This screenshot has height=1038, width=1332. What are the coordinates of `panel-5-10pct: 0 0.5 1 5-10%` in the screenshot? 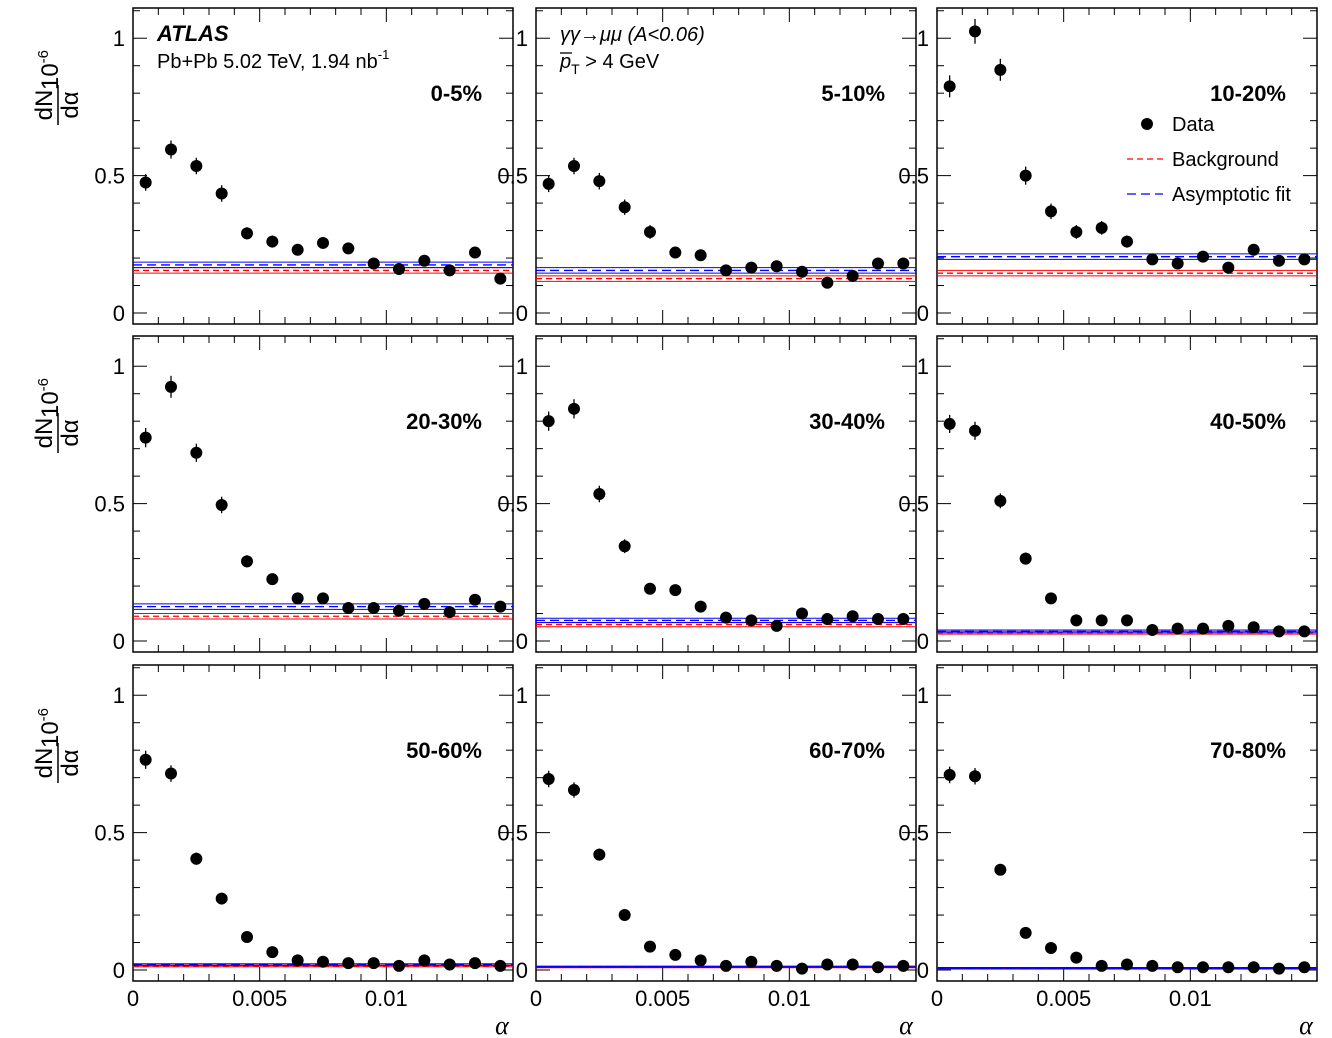 It's located at (707, 166).